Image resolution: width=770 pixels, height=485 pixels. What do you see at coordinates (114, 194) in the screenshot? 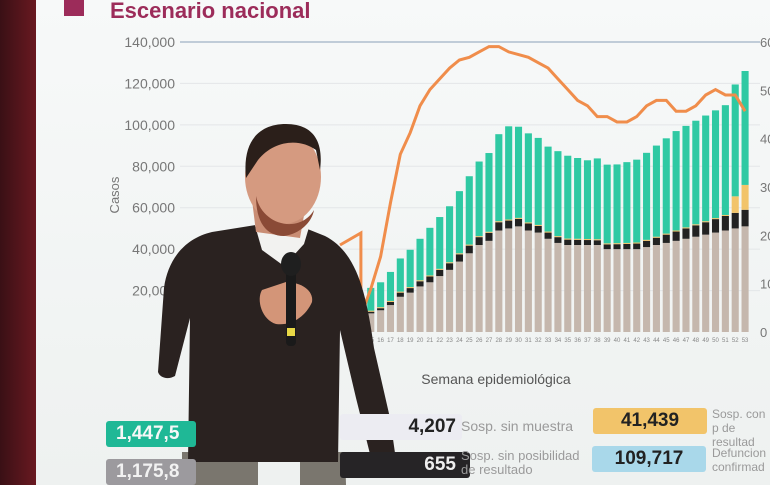
I see `y-axis-label: Casos` at bounding box center [114, 194].